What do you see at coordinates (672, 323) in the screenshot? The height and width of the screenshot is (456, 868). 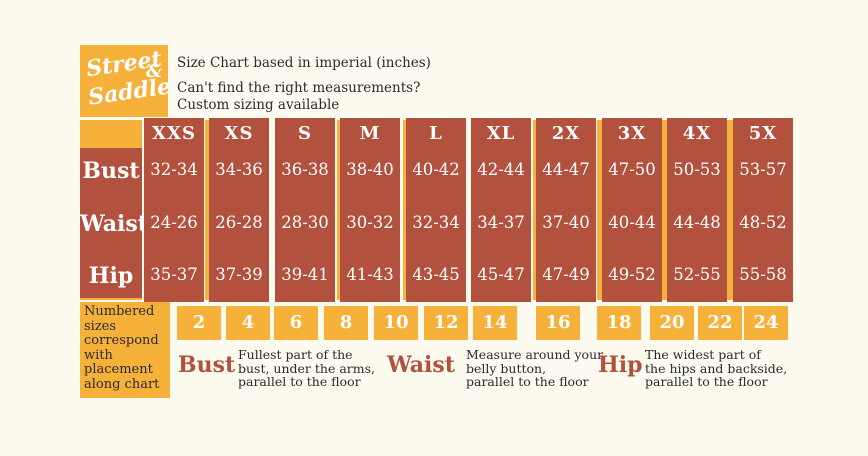 I see `numbered-size: 20` at bounding box center [672, 323].